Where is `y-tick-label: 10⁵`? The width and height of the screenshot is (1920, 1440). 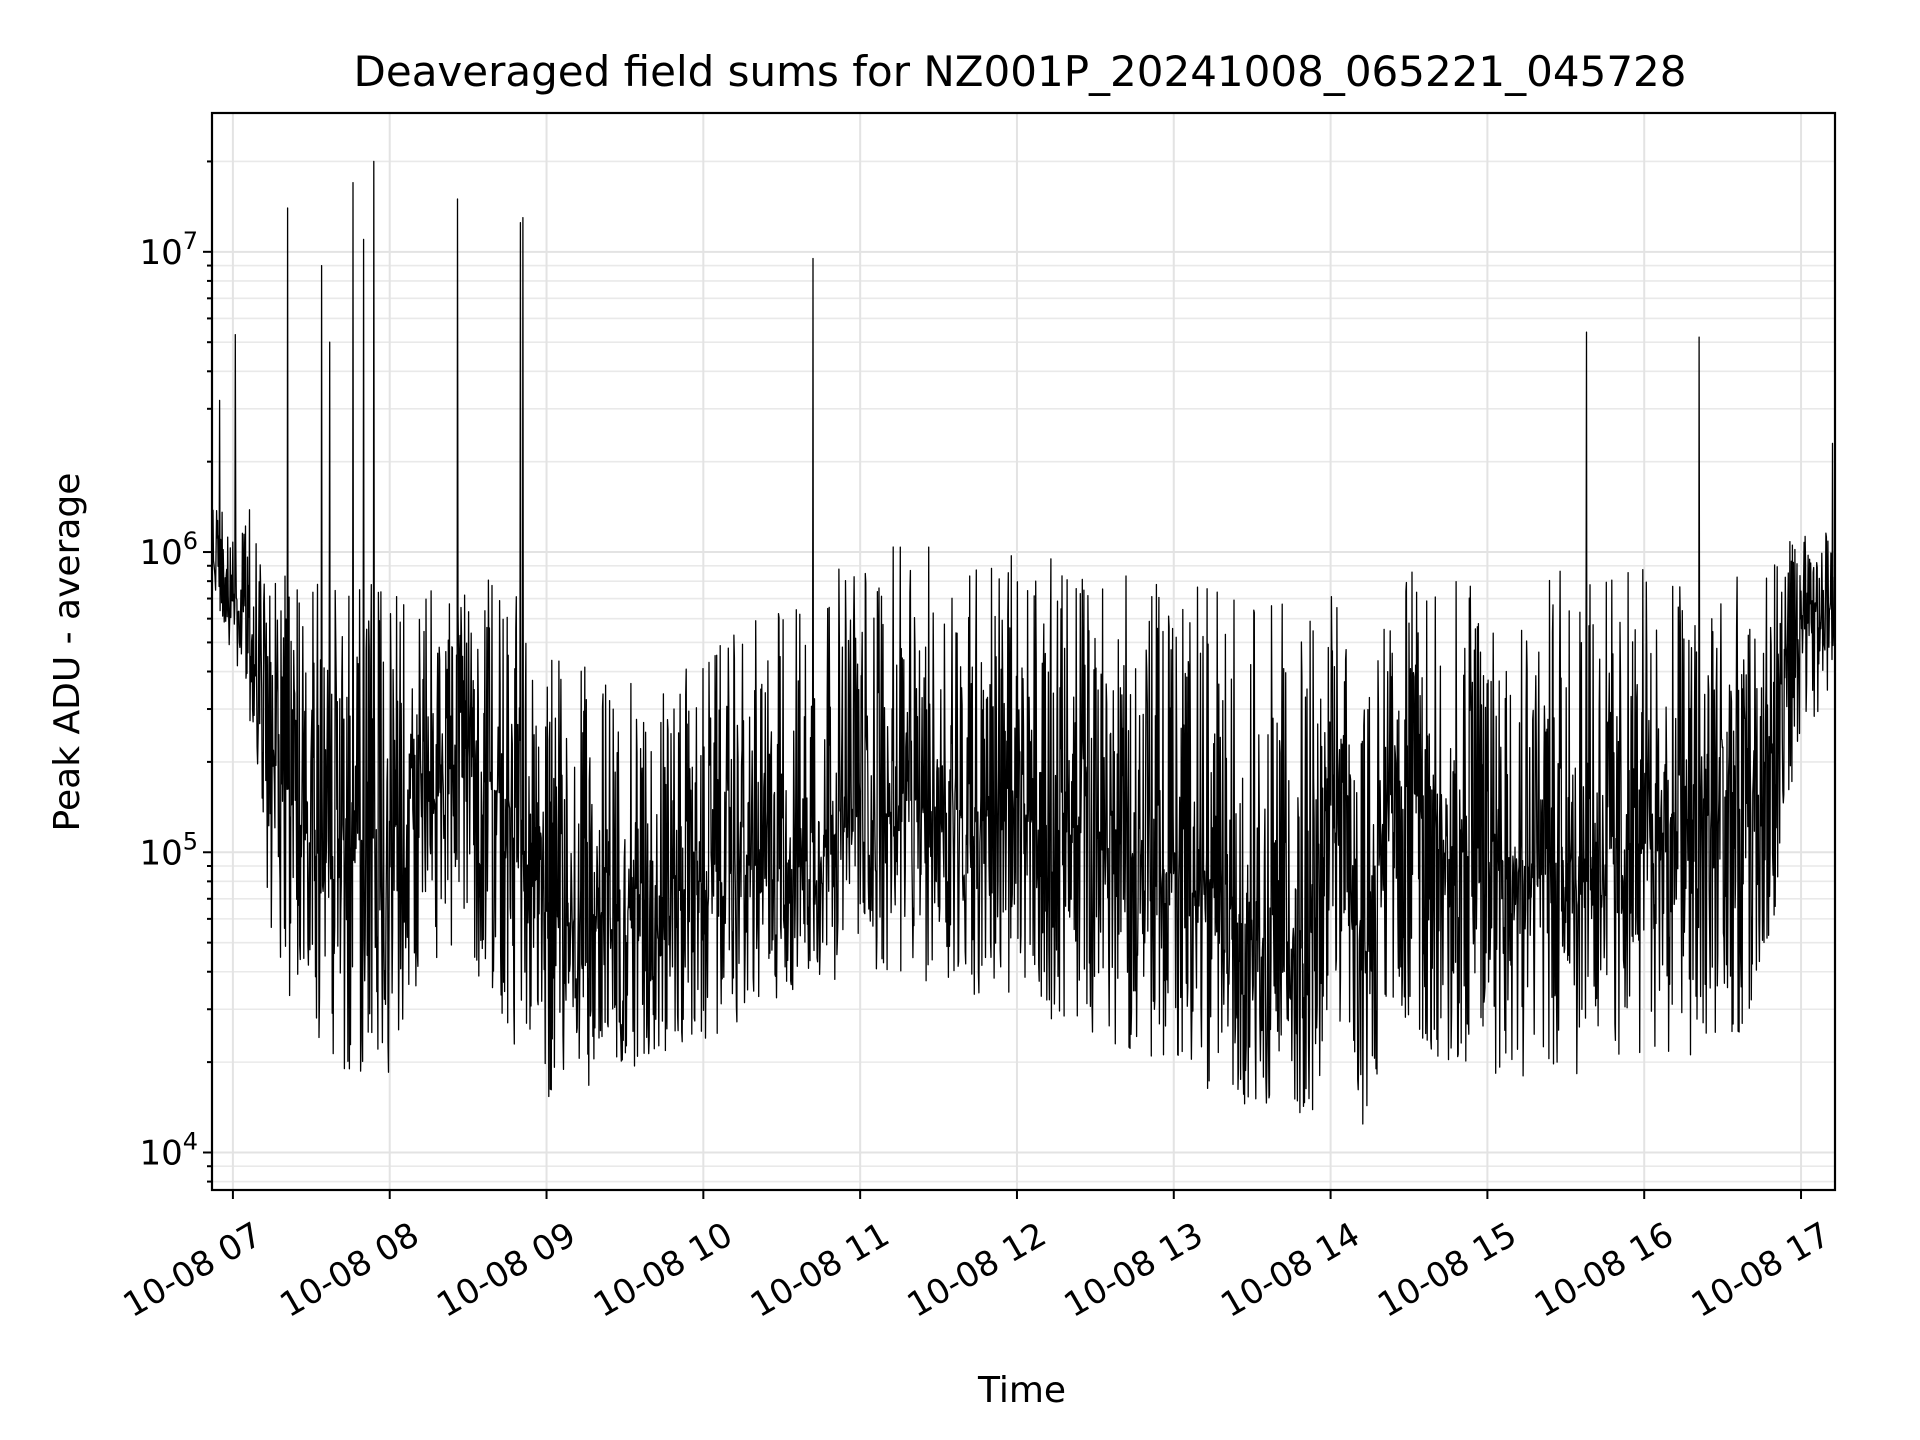
y-tick-label: 10⁵ is located at coordinates (168, 850).